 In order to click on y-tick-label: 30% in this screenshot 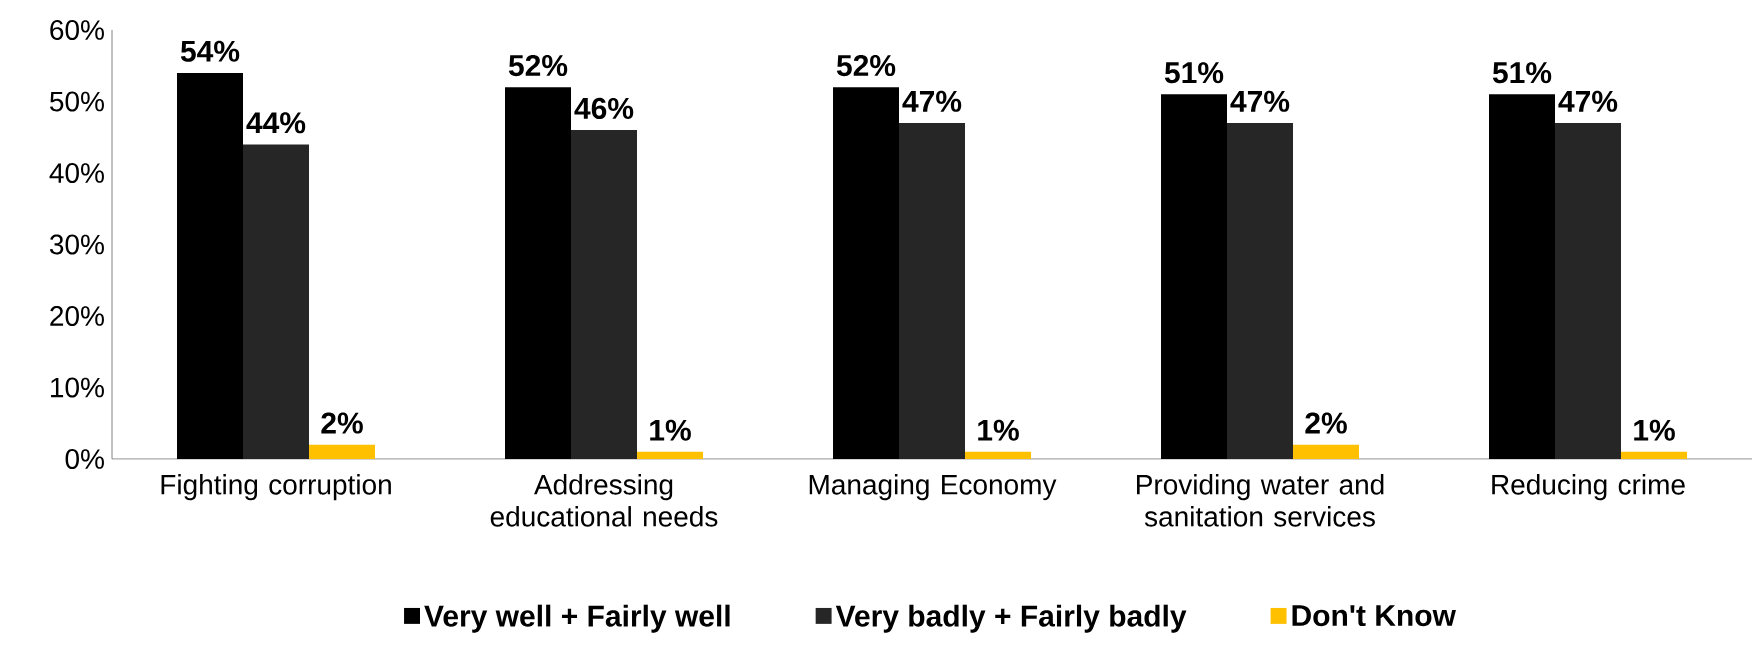, I will do `click(76, 244)`.